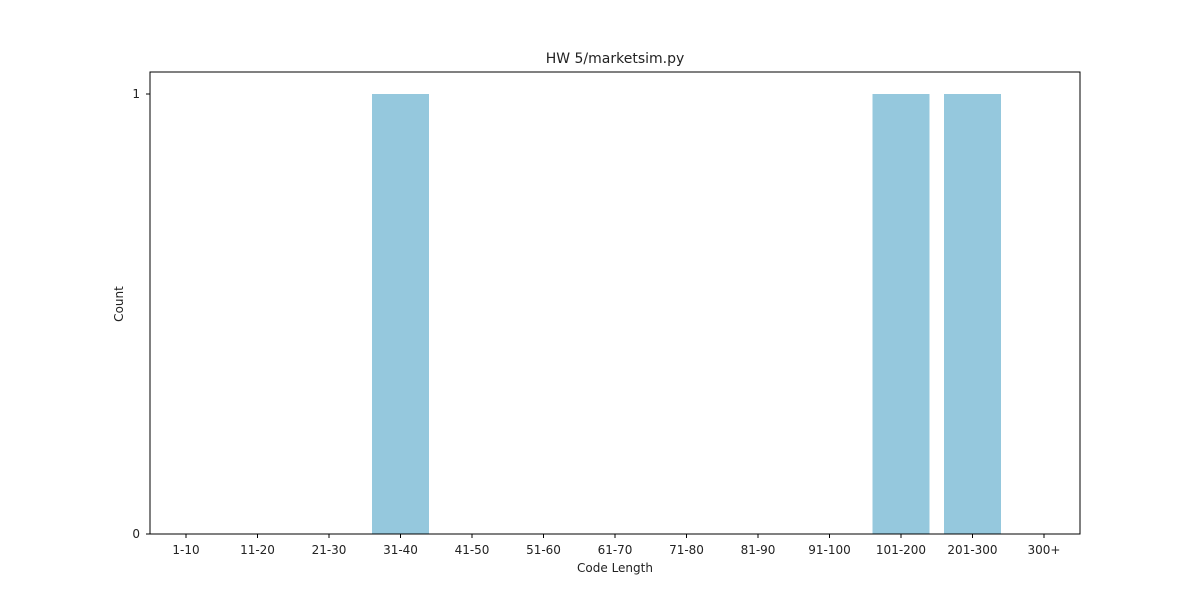 The width and height of the screenshot is (1200, 600). Describe the element at coordinates (119, 304) in the screenshot. I see `y-axis-label: Count` at that location.